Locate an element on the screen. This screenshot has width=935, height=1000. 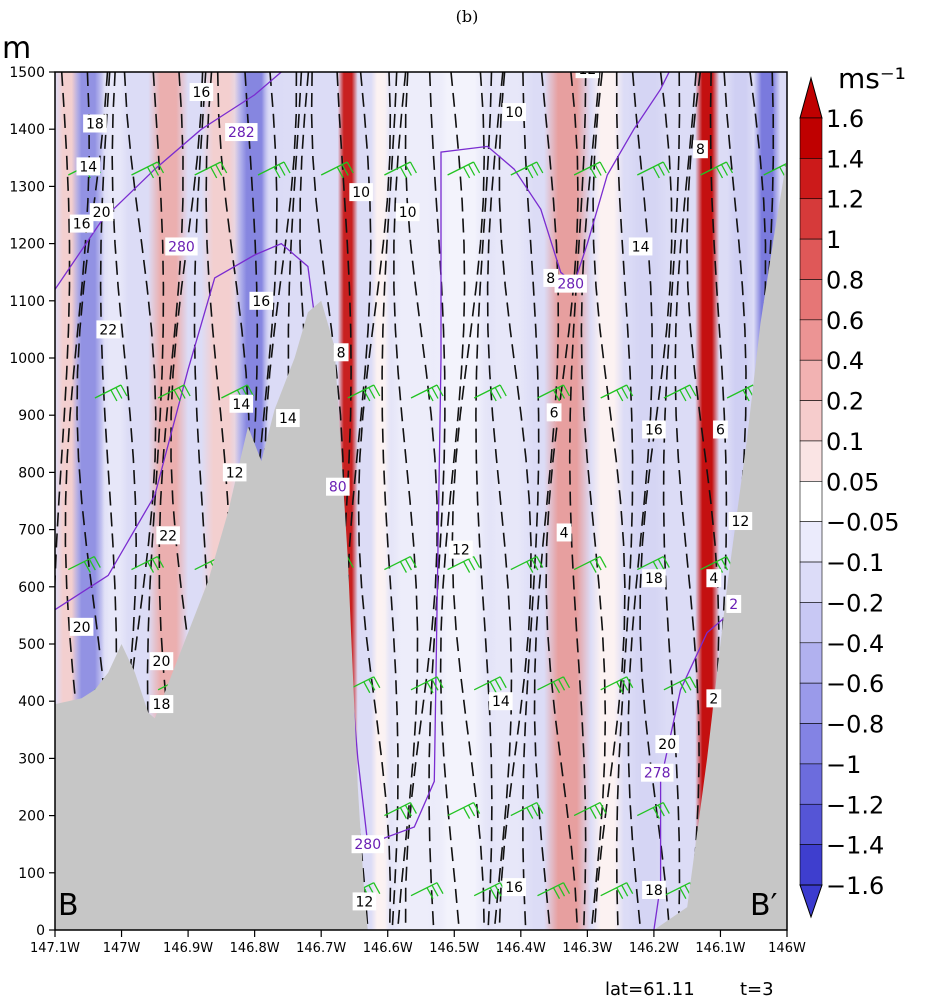
y-tick-label: 1100 is located at coordinates (27, 302).